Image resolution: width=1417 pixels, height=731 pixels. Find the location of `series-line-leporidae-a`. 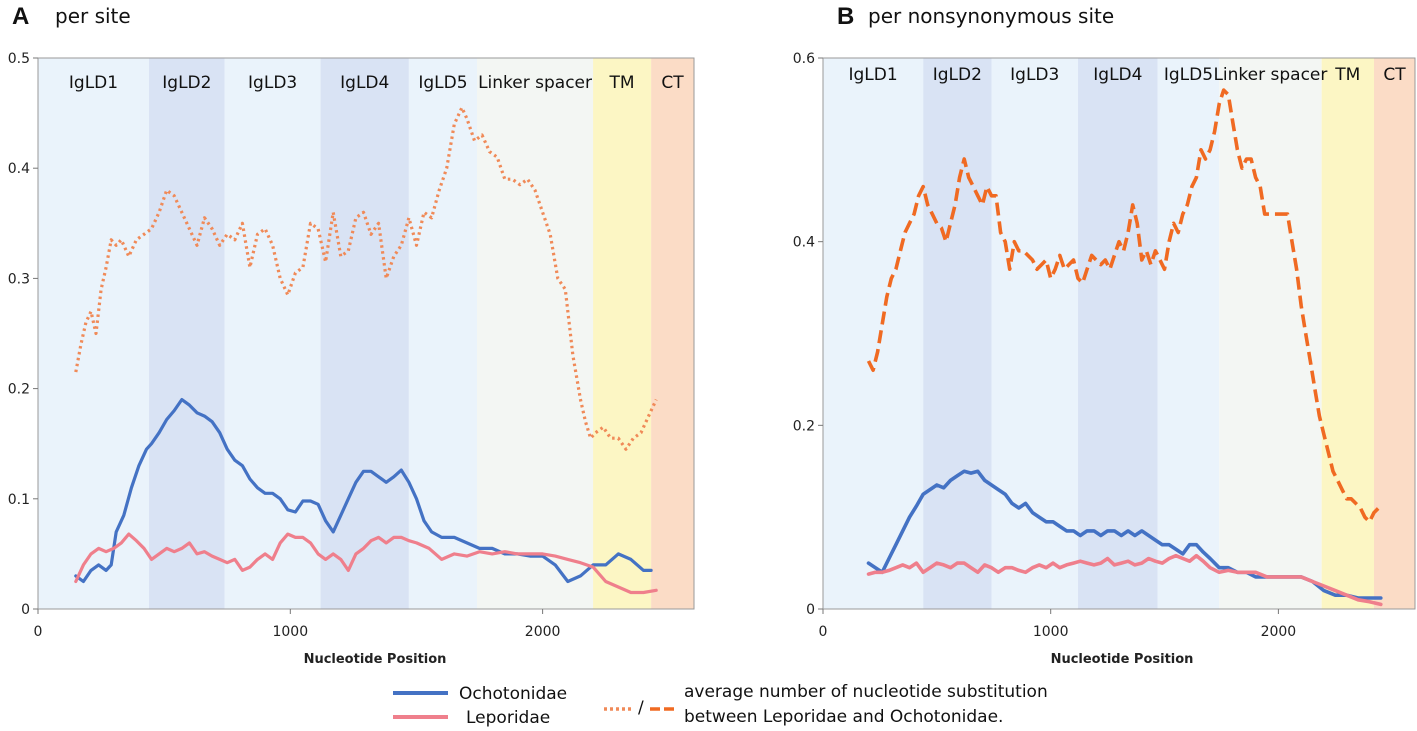

series-line-leporidae-a is located at coordinates (366, 563).